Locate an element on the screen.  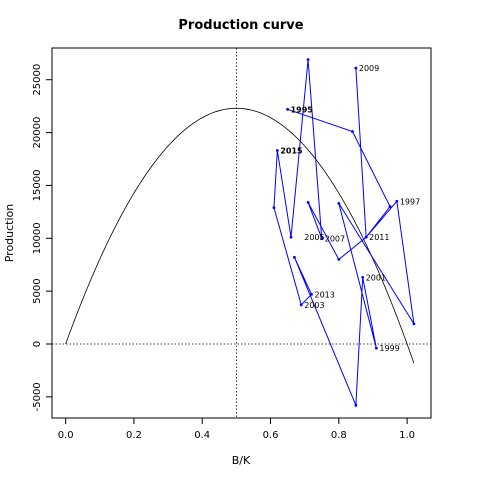
point-label-2007: 2007 is located at coordinates (335, 238).